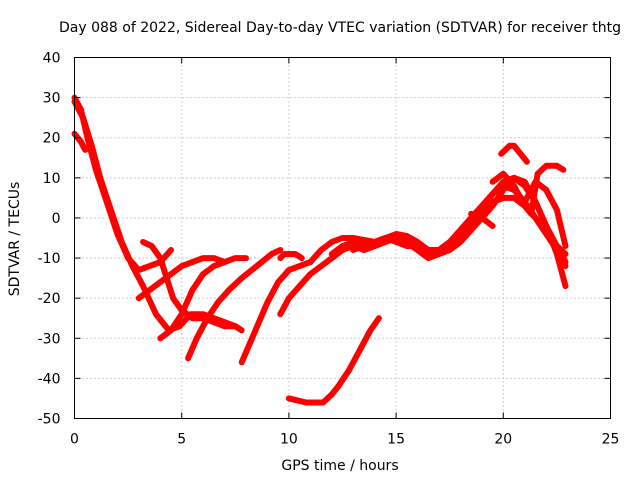 The width and height of the screenshot is (640, 480). Describe the element at coordinates (289, 440) in the screenshot. I see `x-tick-label: 10` at that location.